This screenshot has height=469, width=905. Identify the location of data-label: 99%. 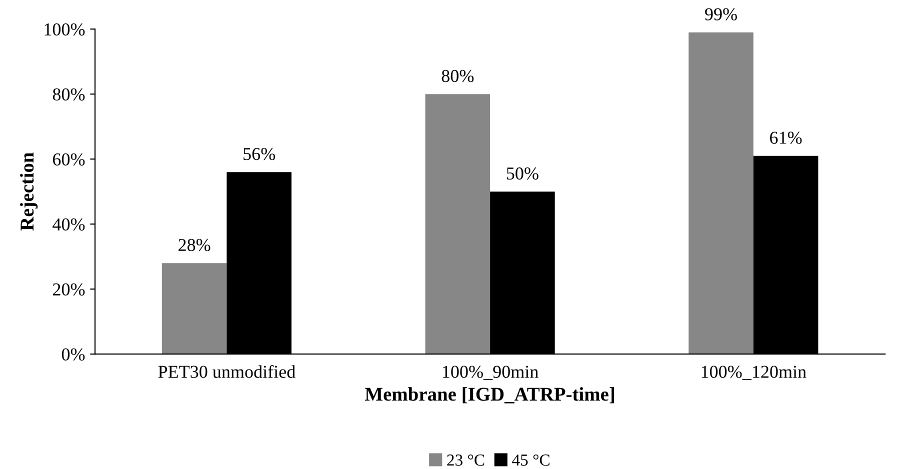
(721, 14).